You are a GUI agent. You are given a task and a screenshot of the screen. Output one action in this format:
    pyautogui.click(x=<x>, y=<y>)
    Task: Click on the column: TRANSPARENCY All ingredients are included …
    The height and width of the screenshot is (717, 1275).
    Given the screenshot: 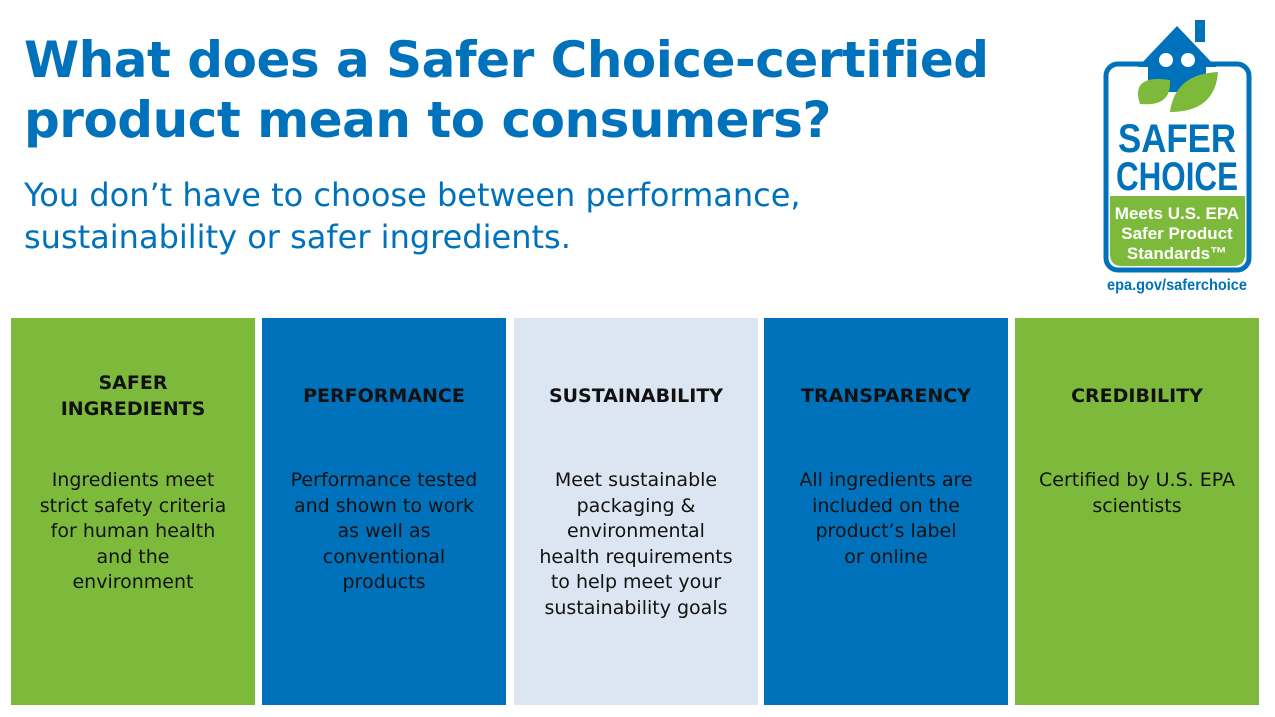 What is the action you would take?
    pyautogui.click(x=886, y=511)
    